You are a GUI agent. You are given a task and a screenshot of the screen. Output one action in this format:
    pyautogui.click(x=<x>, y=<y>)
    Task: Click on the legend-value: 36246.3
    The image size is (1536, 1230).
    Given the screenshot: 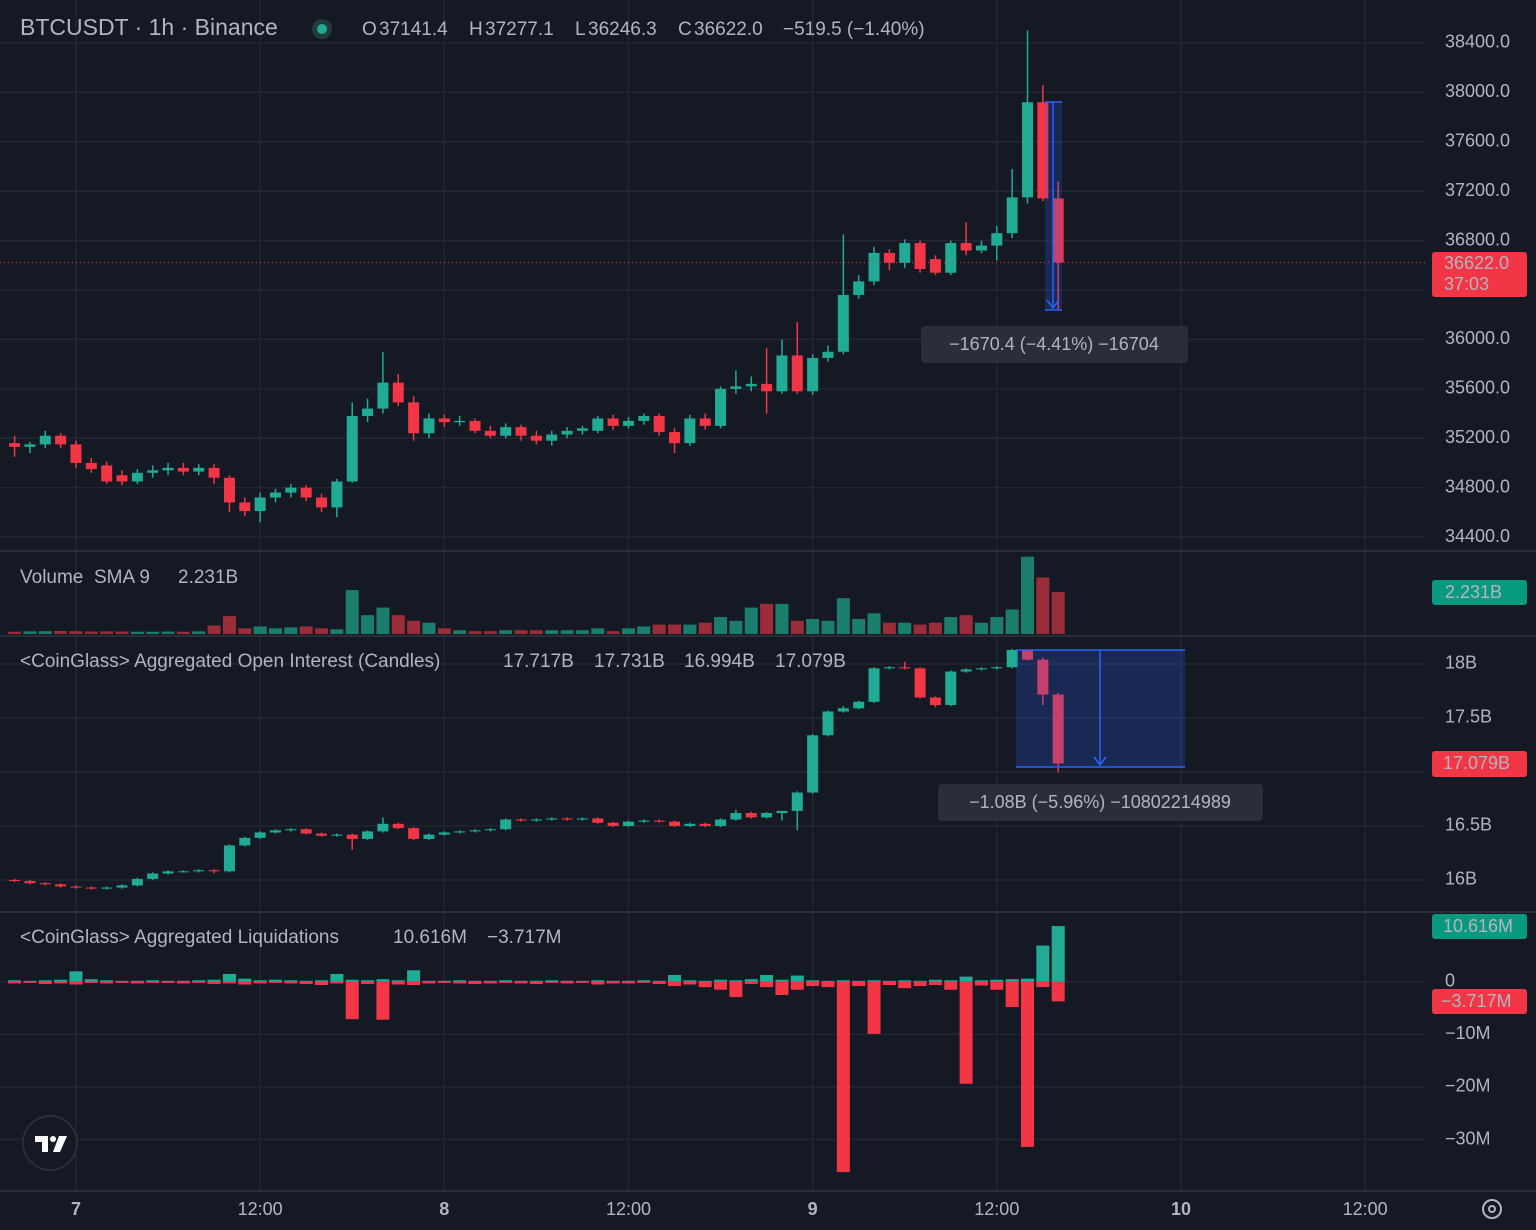 What is the action you would take?
    pyautogui.click(x=622, y=29)
    